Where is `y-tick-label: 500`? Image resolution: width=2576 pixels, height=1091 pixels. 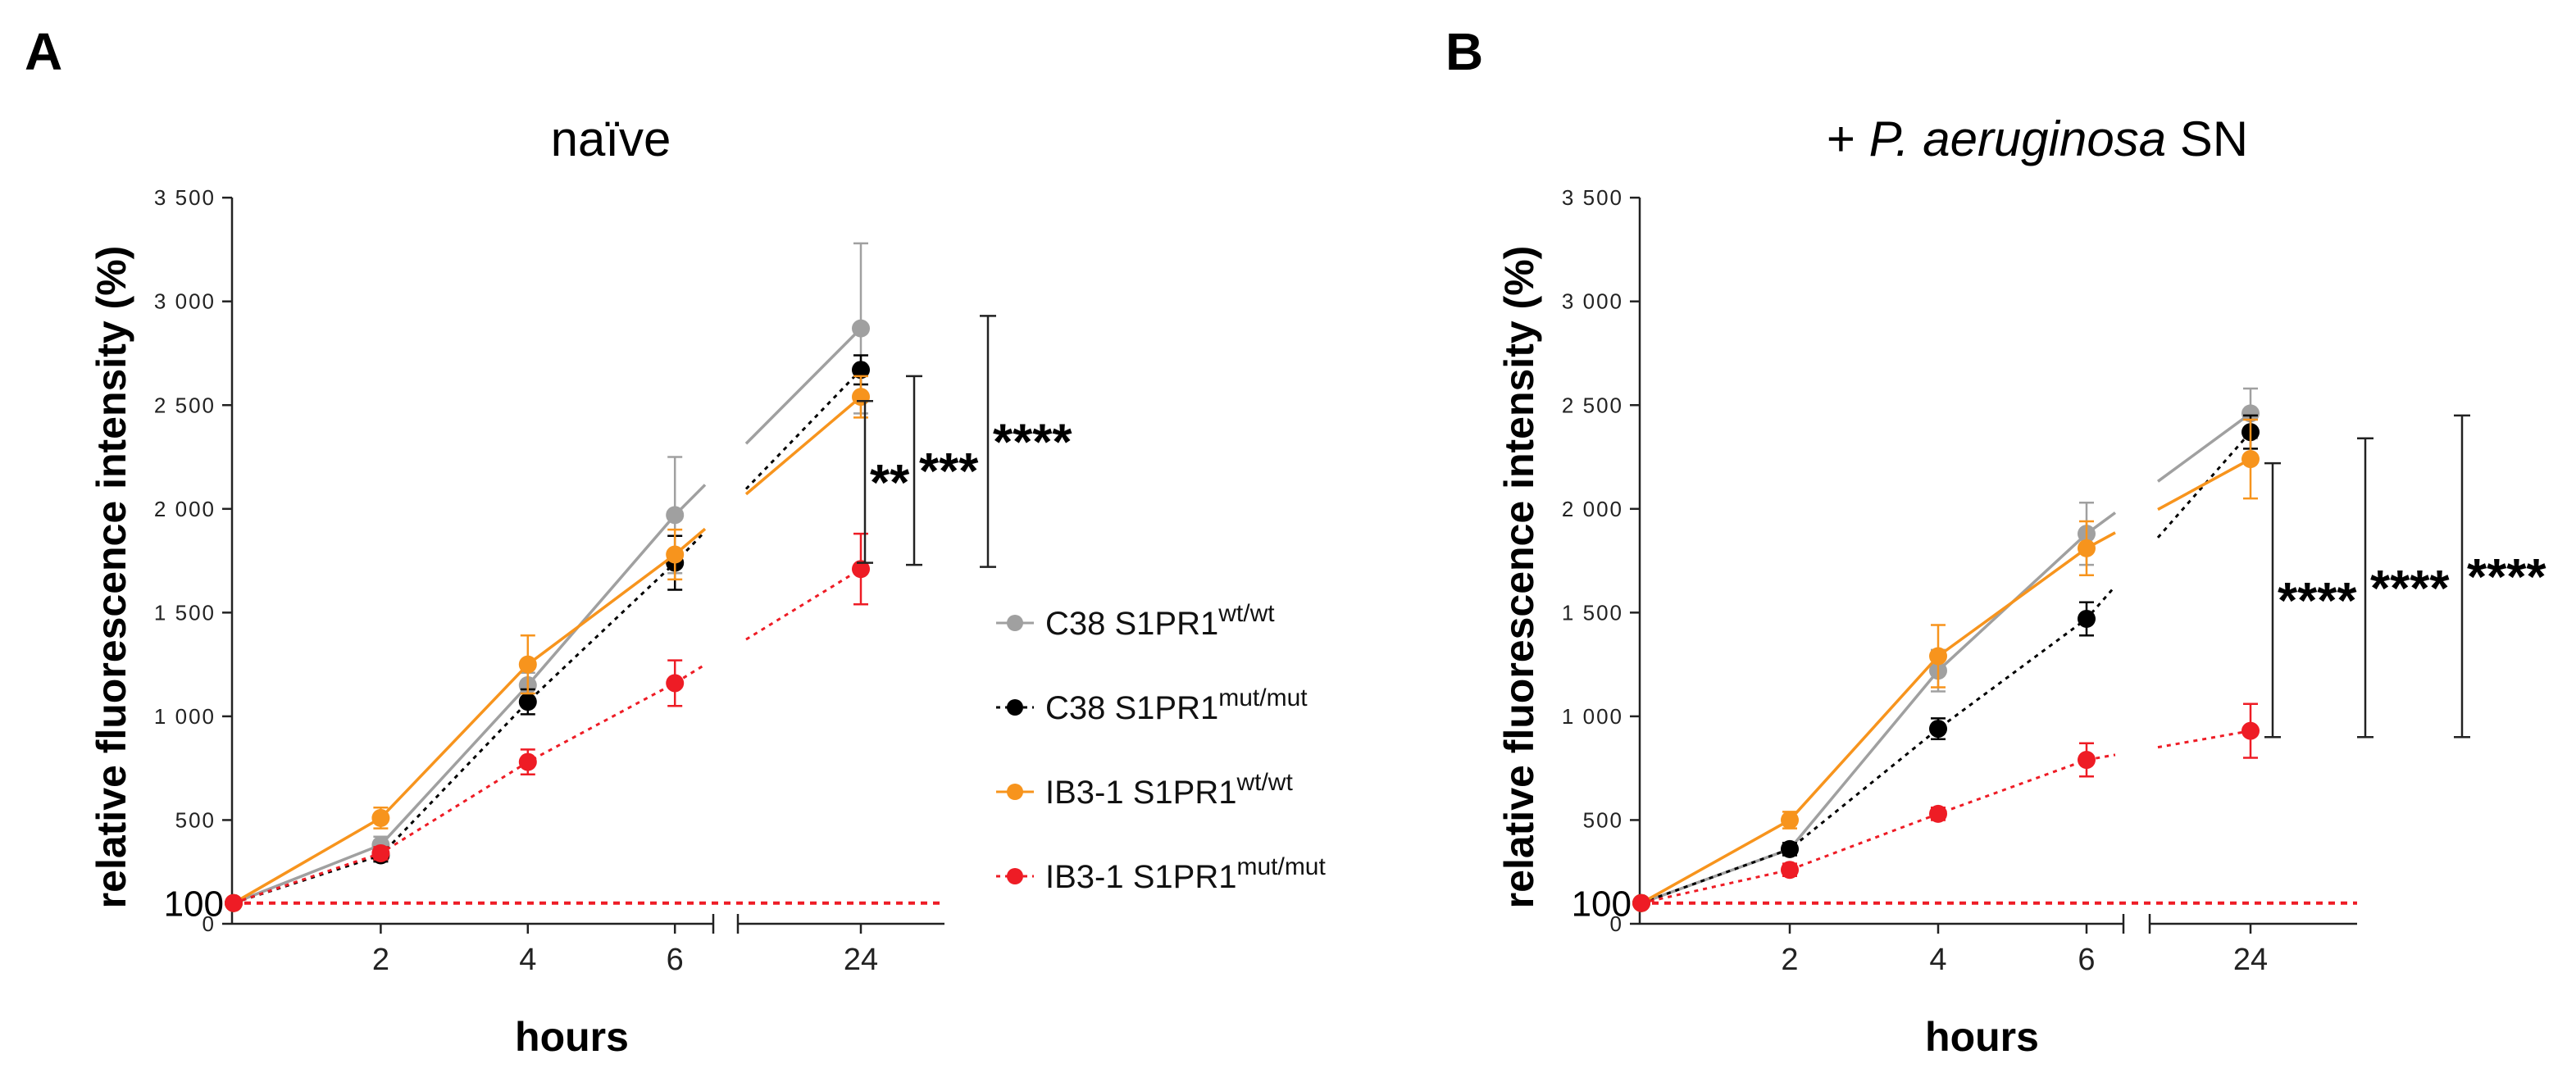 y-tick-label: 500 is located at coordinates (1603, 820).